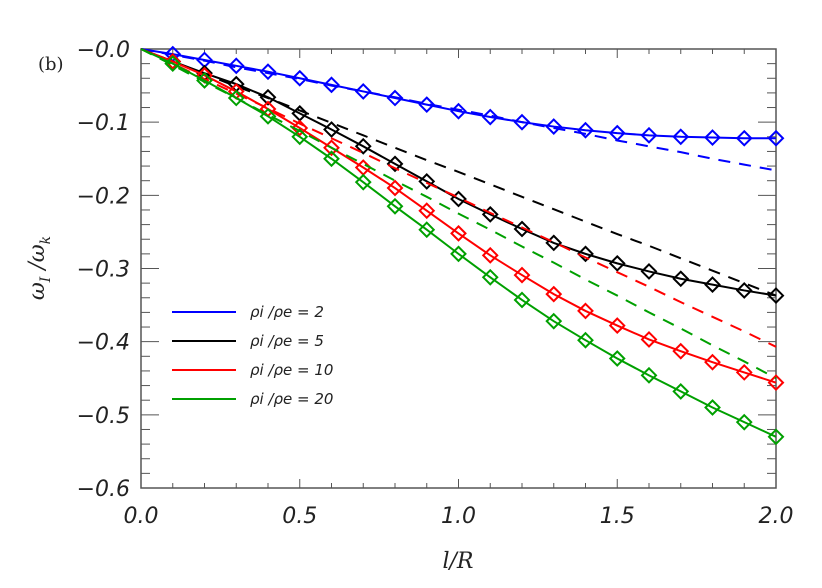  Describe the element at coordinates (299, 516) in the screenshot. I see `x-tick-label: 0.5` at that location.